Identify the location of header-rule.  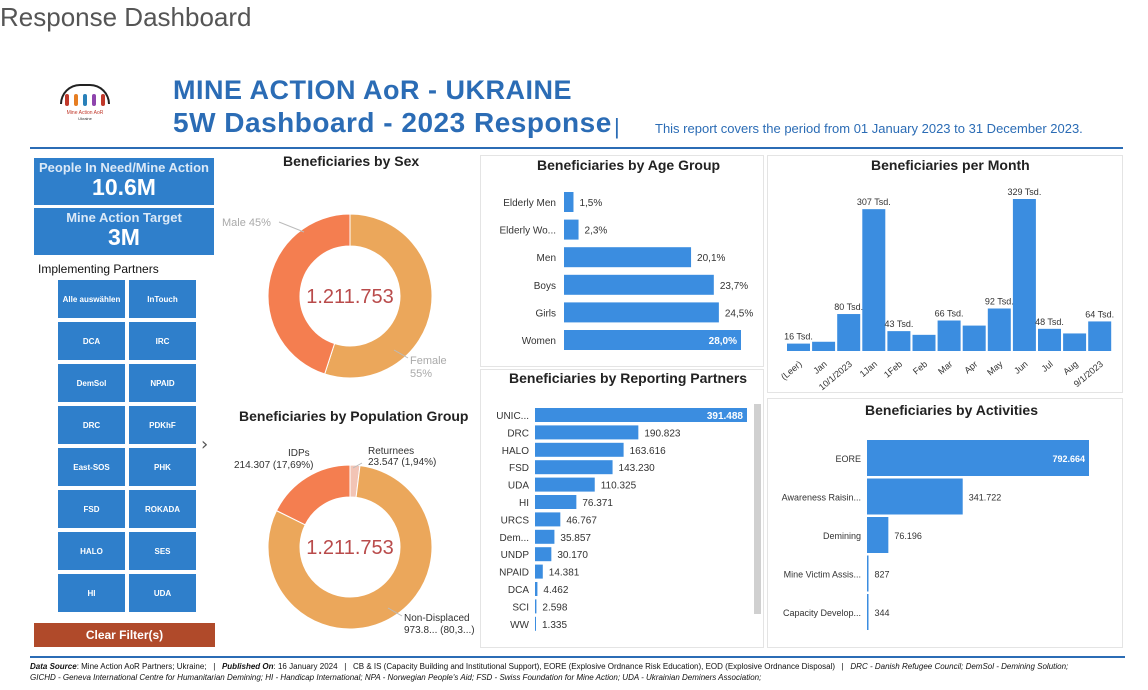
(576, 148).